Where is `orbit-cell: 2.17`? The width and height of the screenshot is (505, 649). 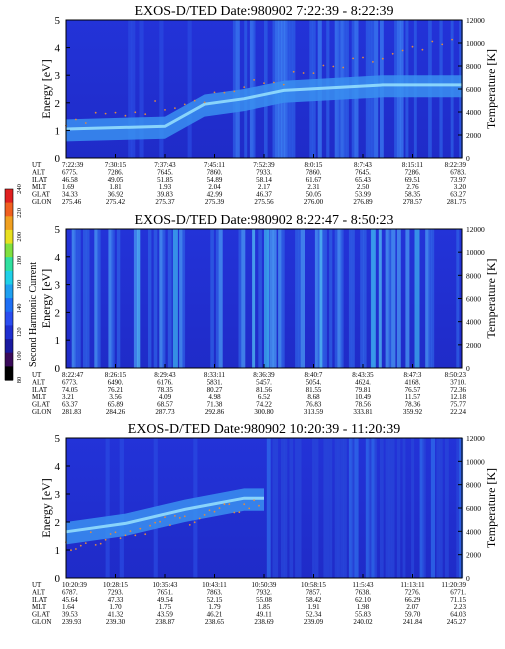 orbit-cell: 2.17 is located at coordinates (264, 187).